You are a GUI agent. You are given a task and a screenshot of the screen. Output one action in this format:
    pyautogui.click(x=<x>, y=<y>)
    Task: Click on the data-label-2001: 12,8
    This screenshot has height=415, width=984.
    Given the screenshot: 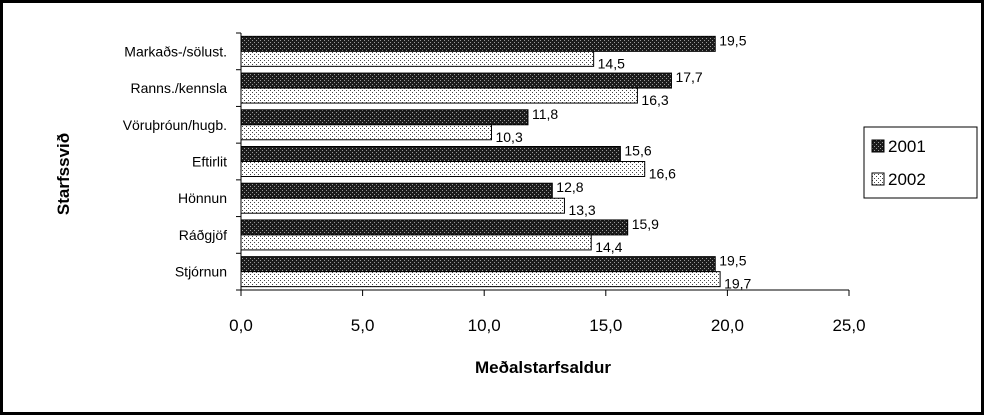 What is the action you would take?
    pyautogui.click(x=569, y=187)
    